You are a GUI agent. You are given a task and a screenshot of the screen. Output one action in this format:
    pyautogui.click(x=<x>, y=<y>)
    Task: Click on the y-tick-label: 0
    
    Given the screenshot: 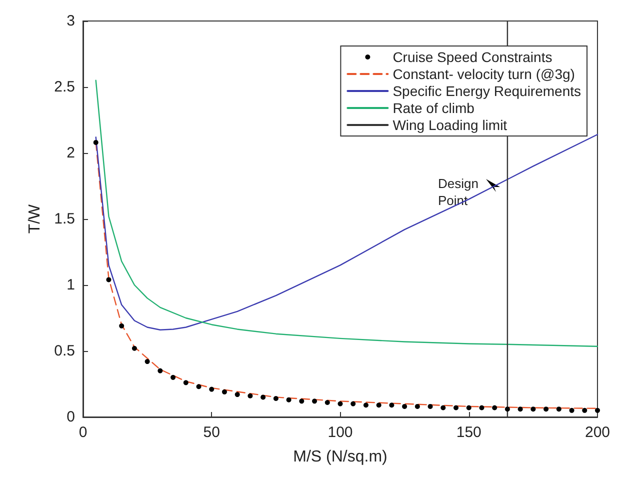 What is the action you would take?
    pyautogui.click(x=70, y=417)
    